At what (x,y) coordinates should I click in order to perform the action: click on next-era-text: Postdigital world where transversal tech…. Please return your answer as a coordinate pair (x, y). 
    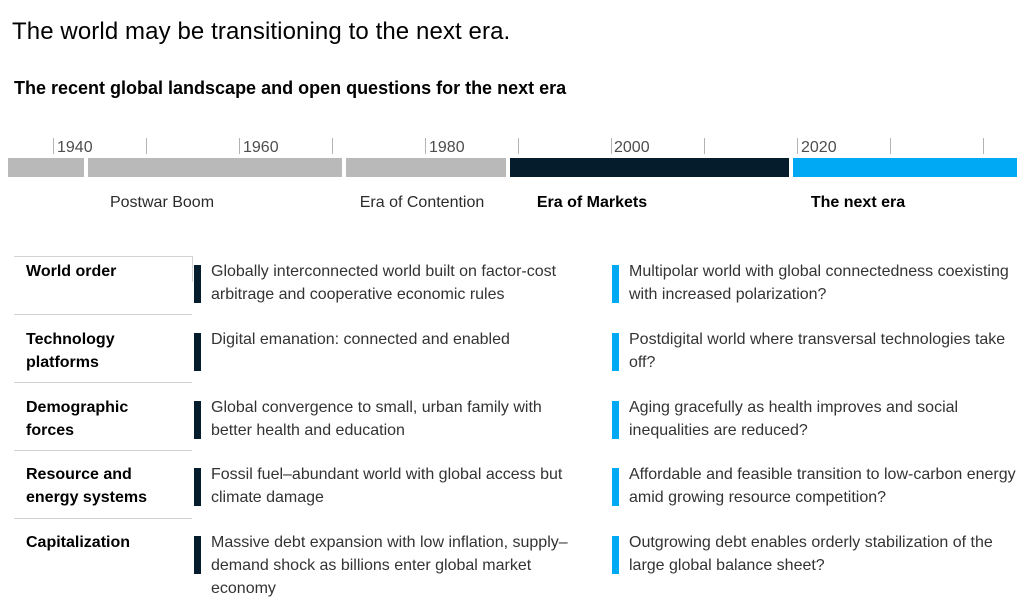
    Looking at the image, I should click on (817, 351).